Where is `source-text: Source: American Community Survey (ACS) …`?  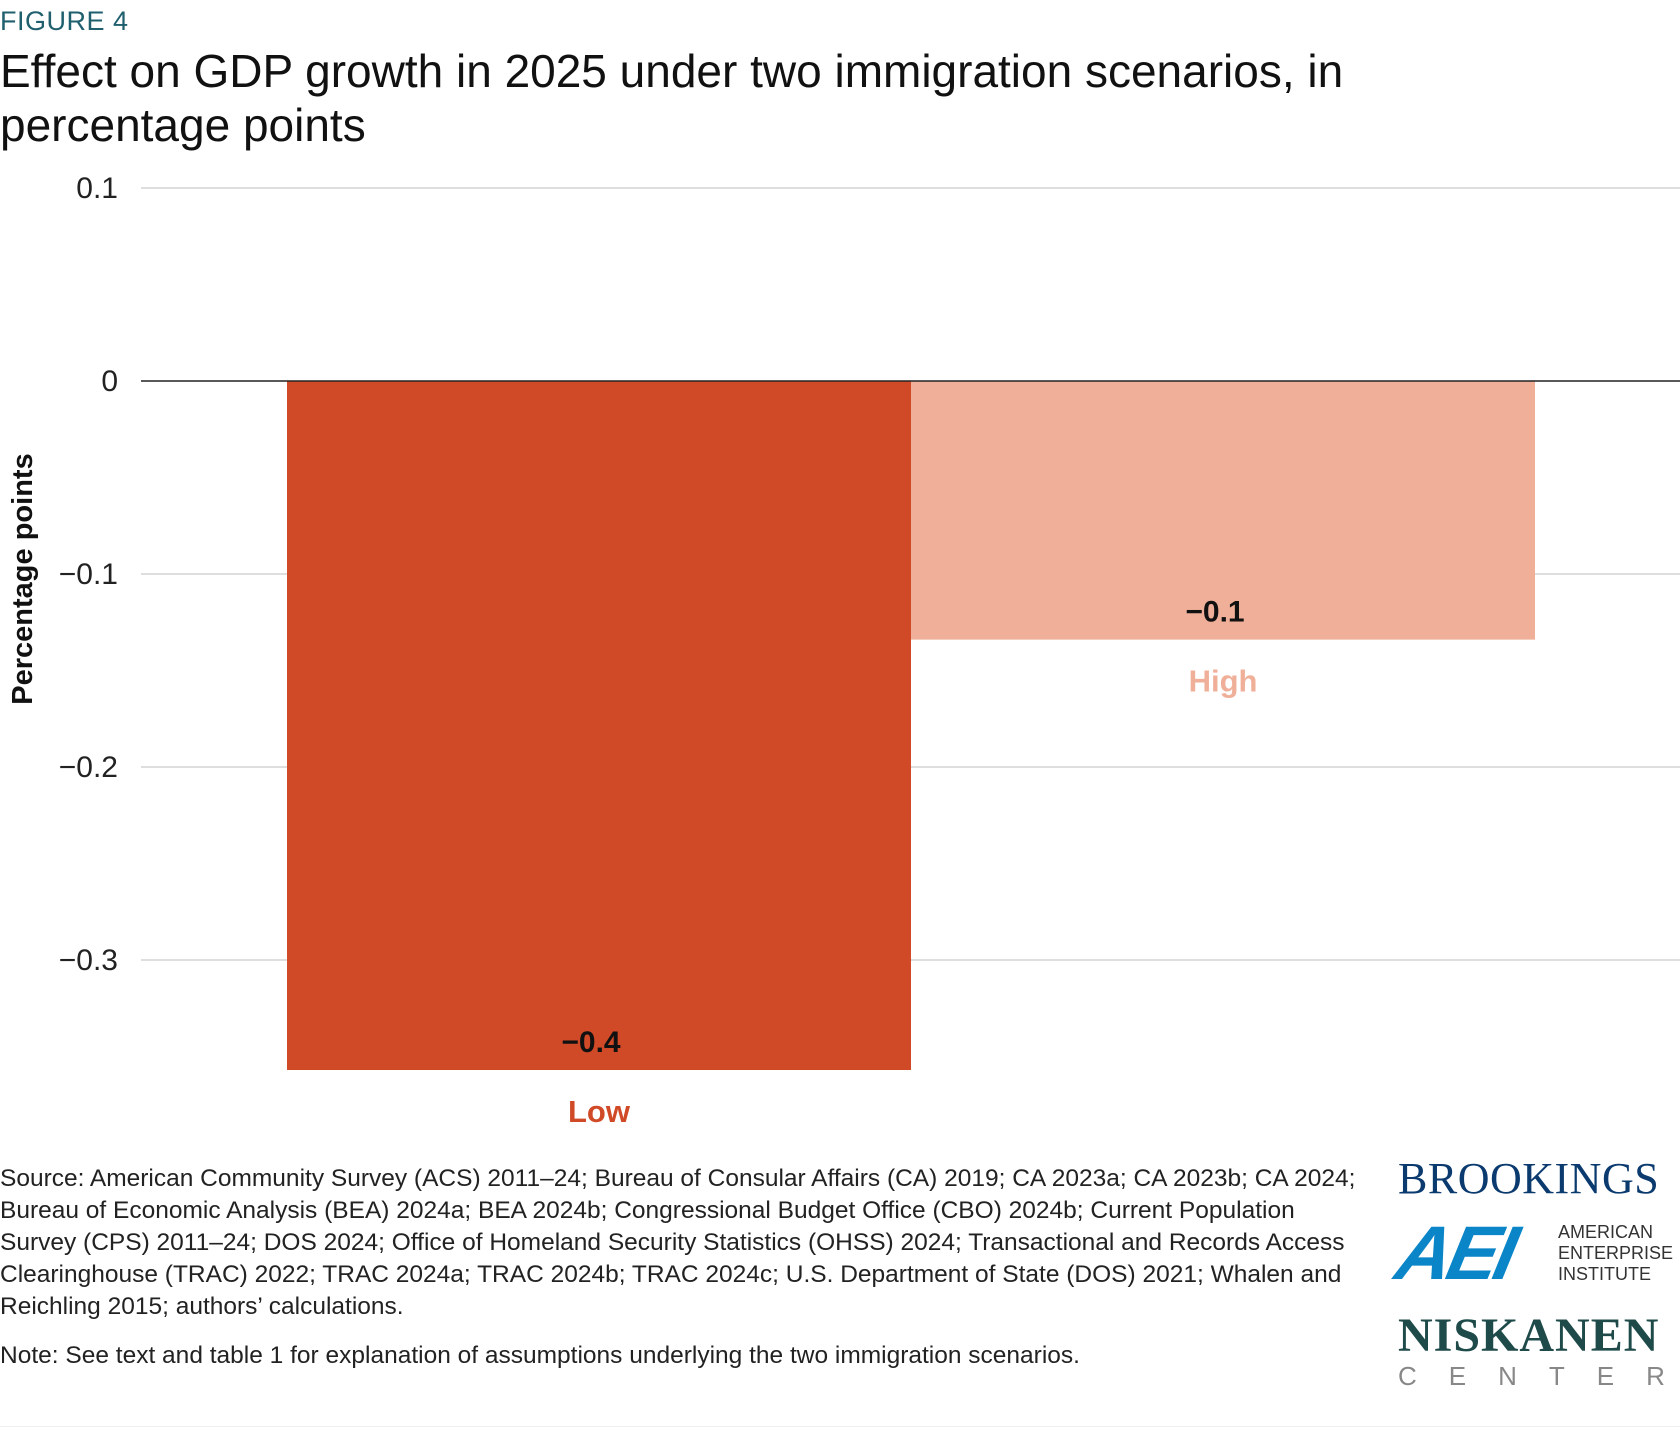
source-text: Source: American Community Survey (ACS) … is located at coordinates (678, 1242).